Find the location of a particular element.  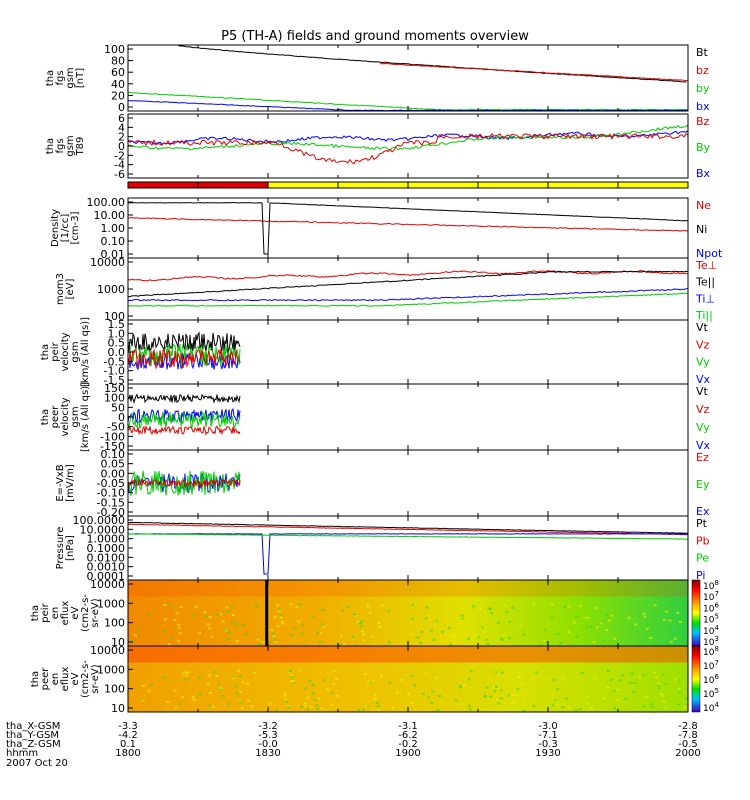

y-tick-label: 0.0 is located at coordinates (117, 352).